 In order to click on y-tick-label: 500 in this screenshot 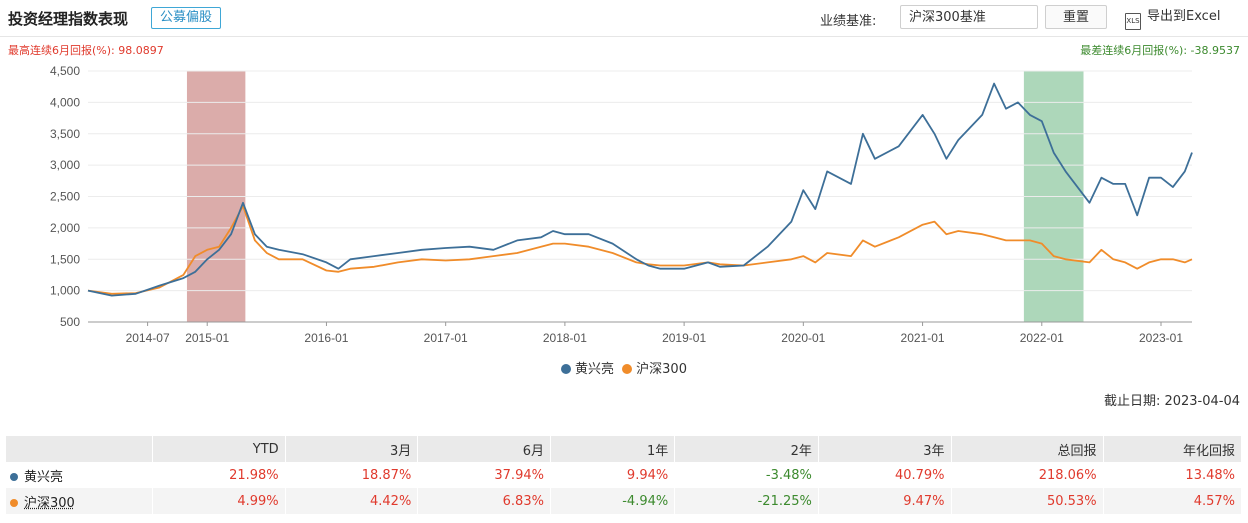, I will do `click(70, 322)`.